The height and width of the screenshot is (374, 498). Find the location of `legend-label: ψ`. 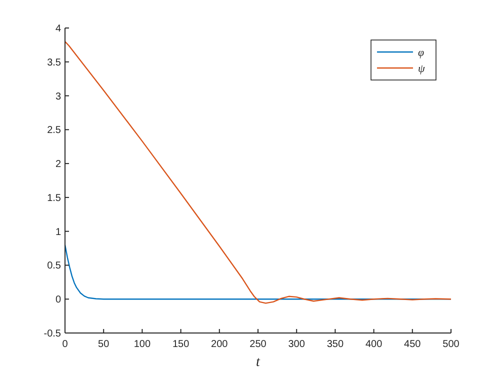

legend-label: ψ is located at coordinates (421, 68).